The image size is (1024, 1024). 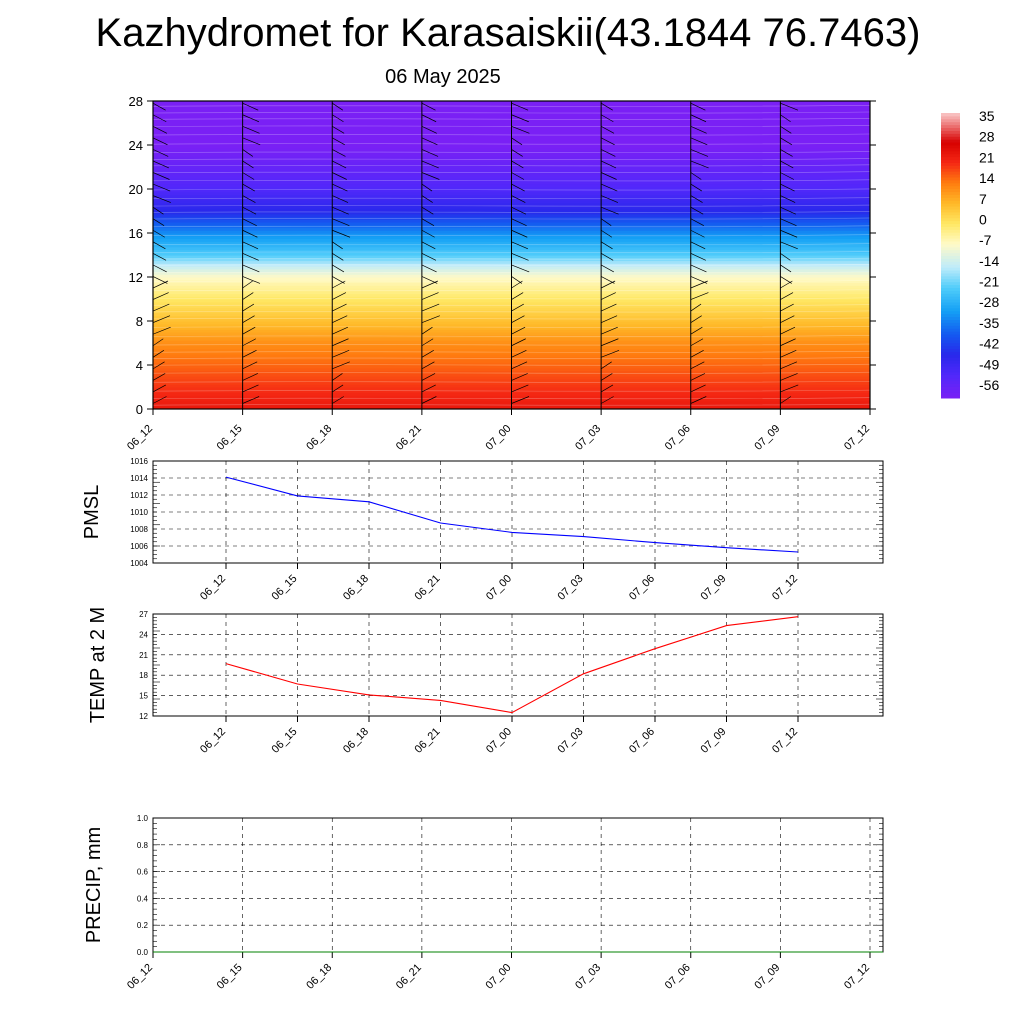 I want to click on x-tick-label: 07_12, so click(x=785, y=741).